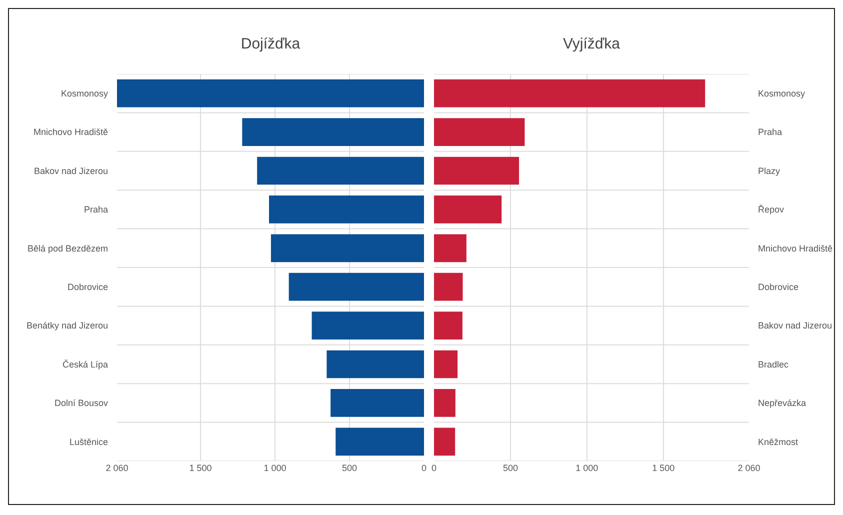  I want to click on y-tick-label: Dolní Bousov, so click(81, 403).